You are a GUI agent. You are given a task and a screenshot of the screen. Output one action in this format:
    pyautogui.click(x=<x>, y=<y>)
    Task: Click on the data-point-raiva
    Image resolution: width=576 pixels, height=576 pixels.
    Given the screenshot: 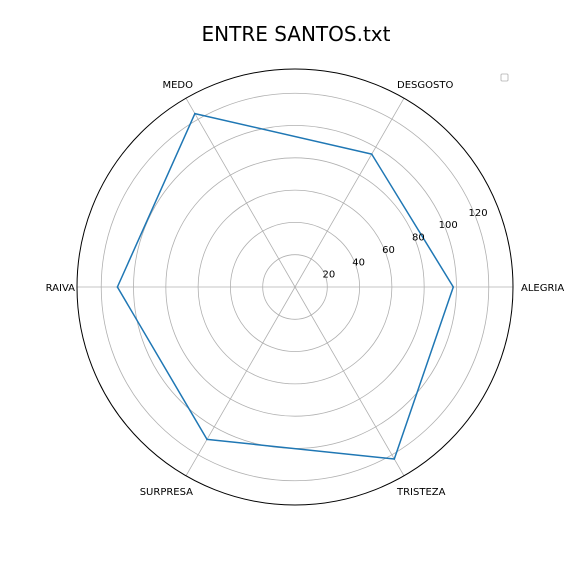 What is the action you would take?
    pyautogui.click(x=117, y=287)
    